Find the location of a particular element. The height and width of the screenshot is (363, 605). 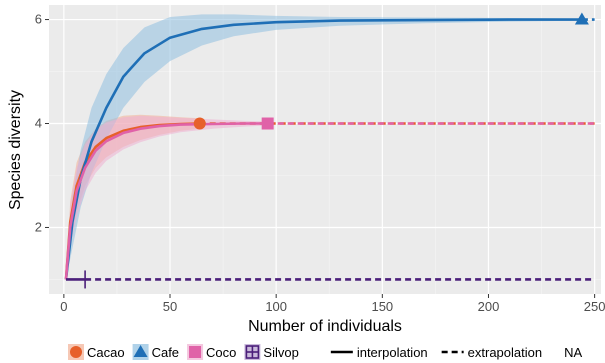

legend-marker-coco is located at coordinates (195, 352).